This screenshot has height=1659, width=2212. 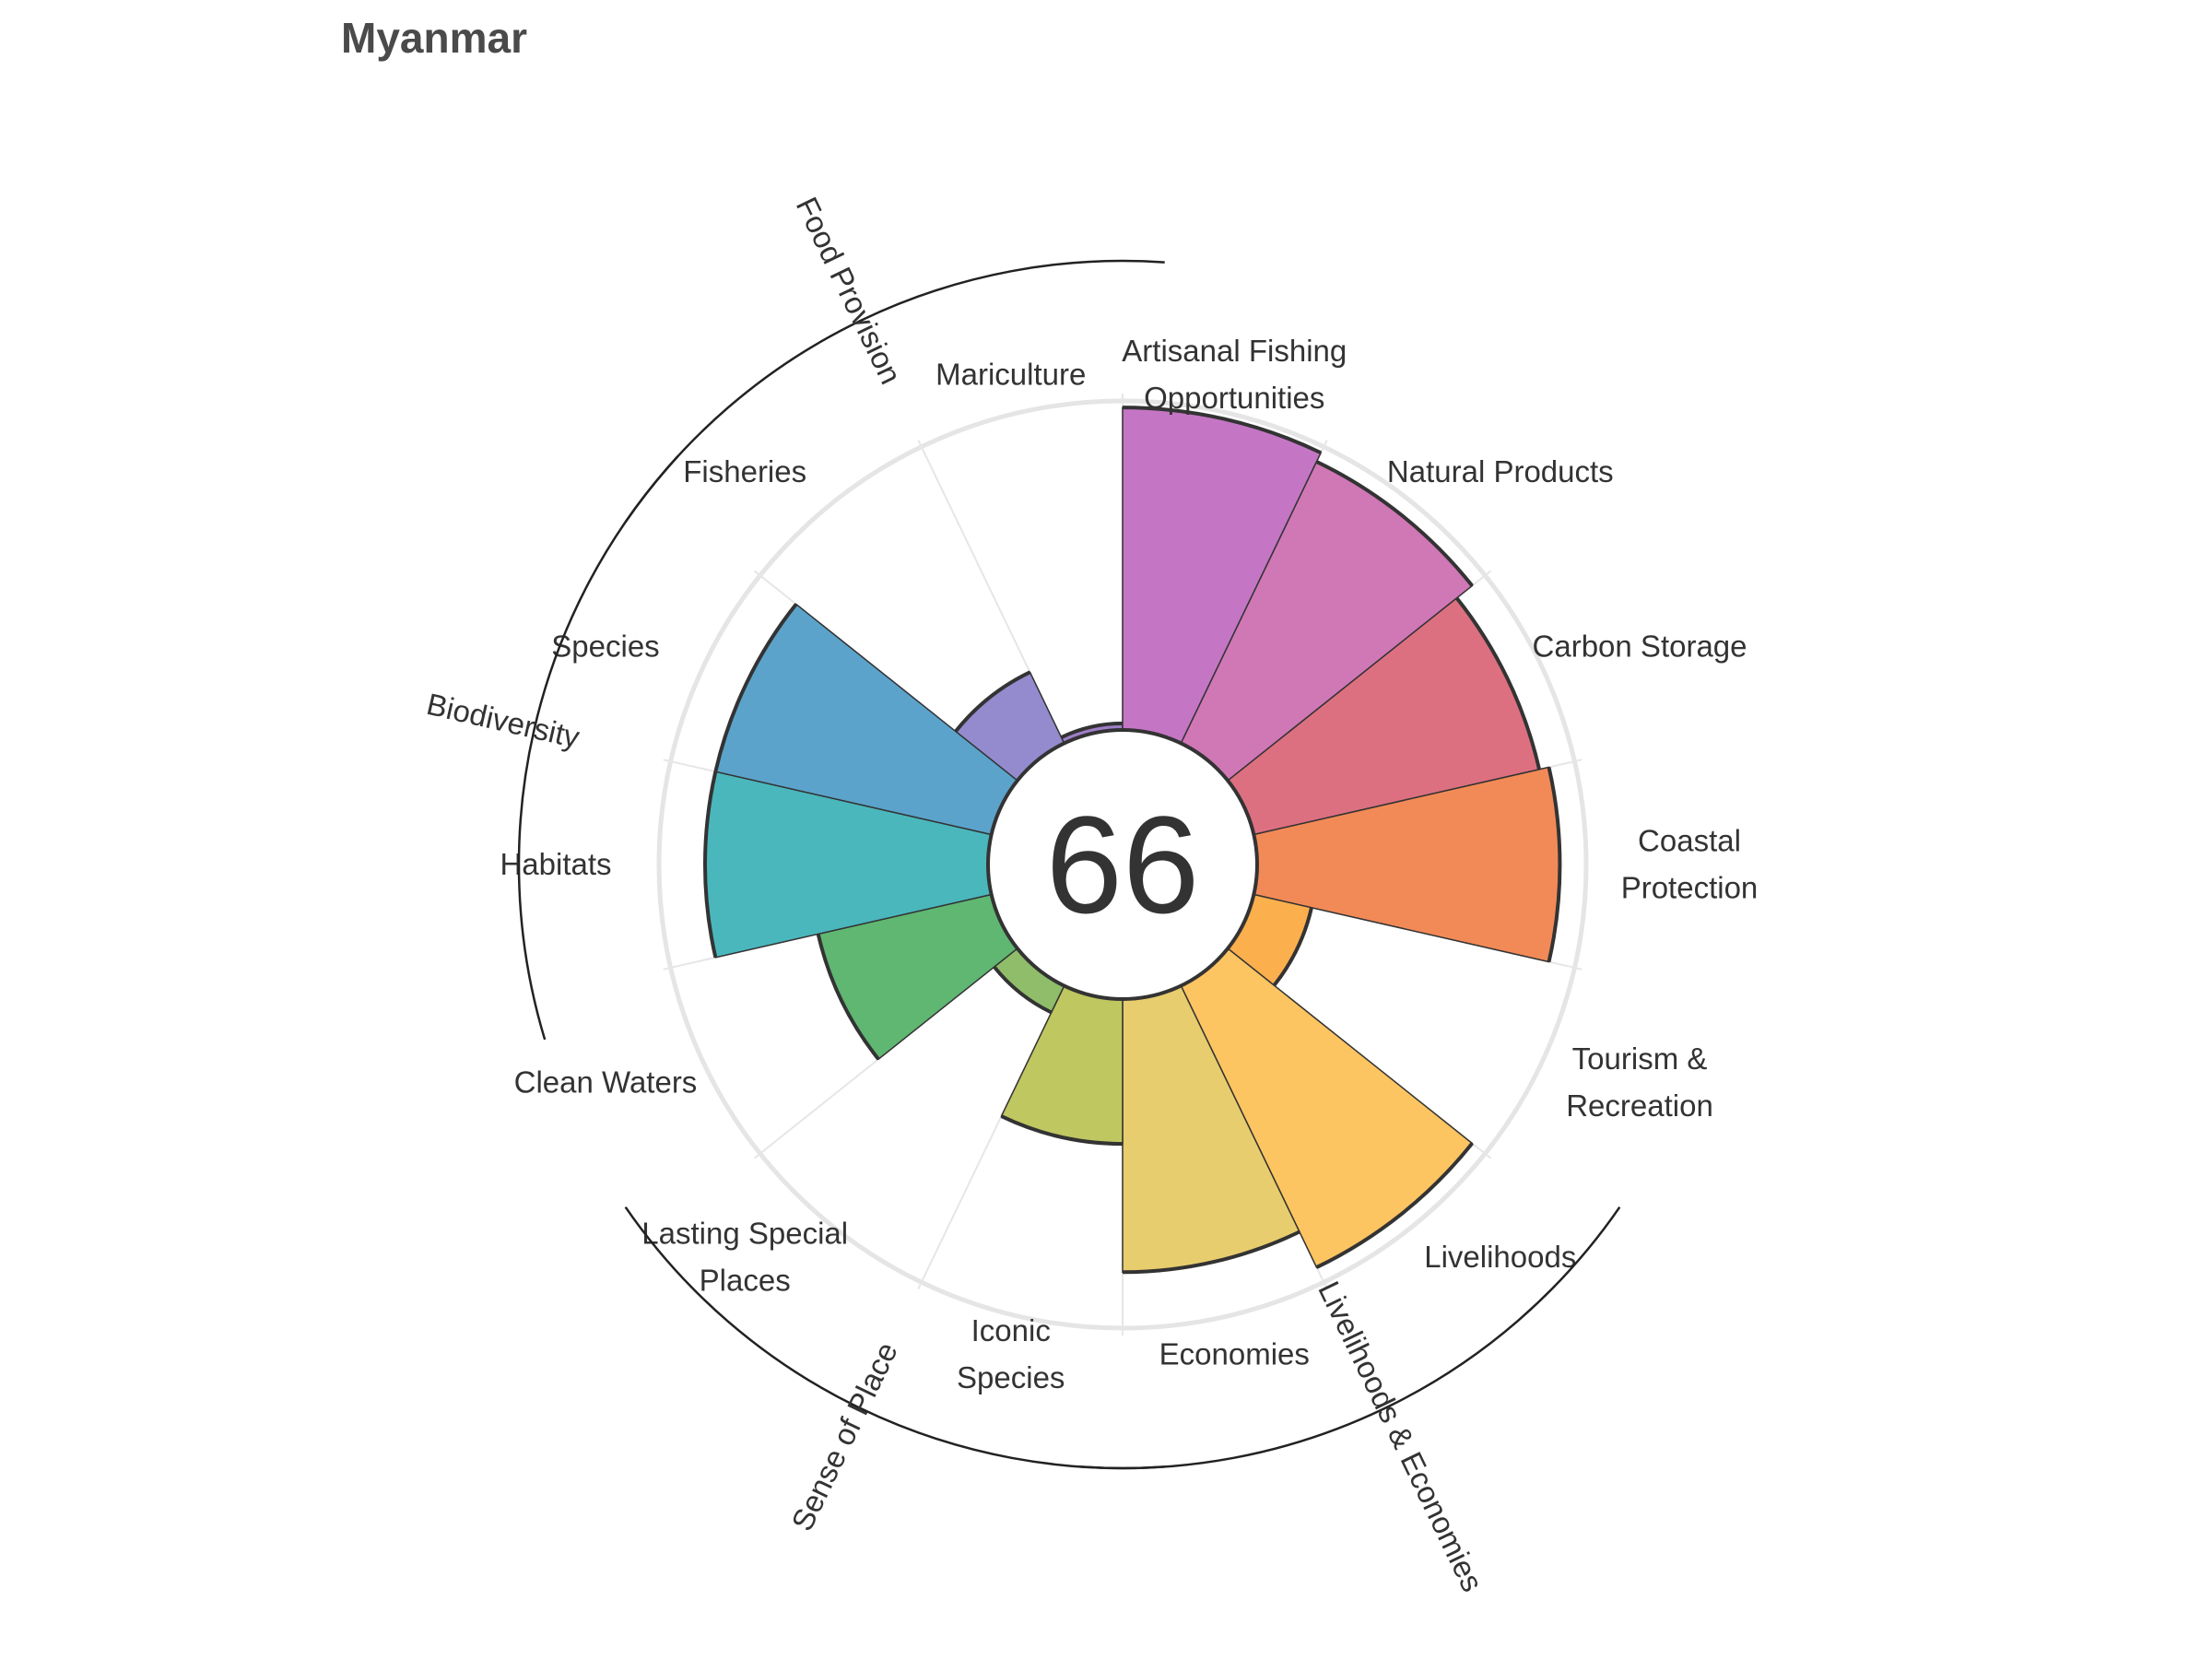 I want to click on petal-label-clean_waters: Clean Waters, so click(x=606, y=1082).